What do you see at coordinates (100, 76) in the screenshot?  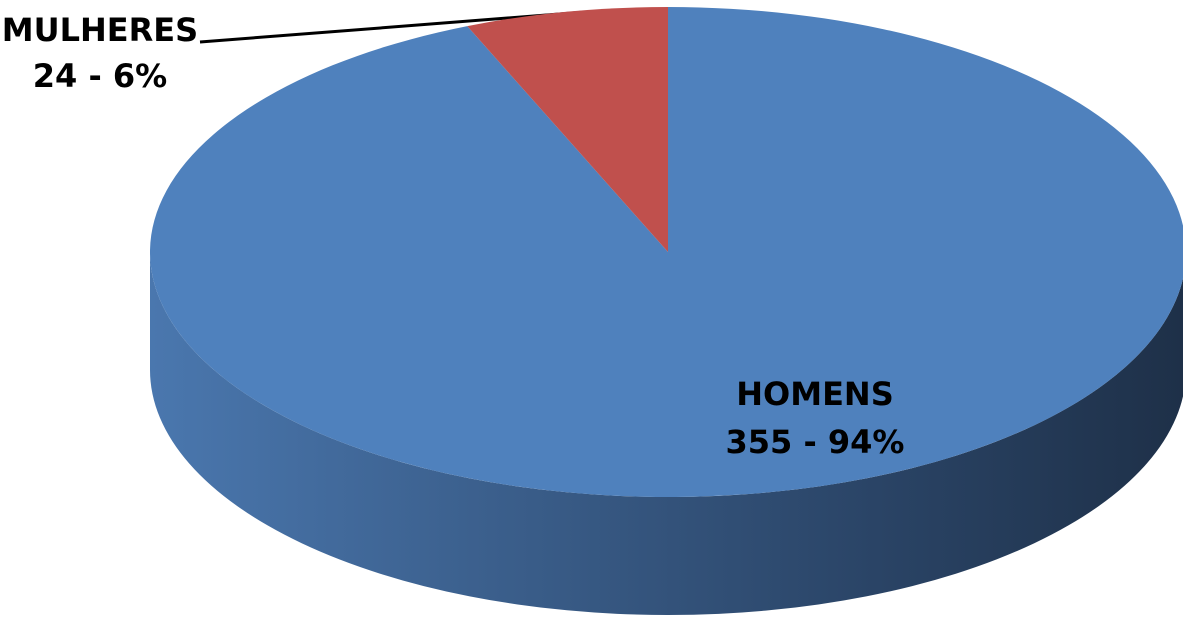 I see `slice-value-label: 24 - 6%` at bounding box center [100, 76].